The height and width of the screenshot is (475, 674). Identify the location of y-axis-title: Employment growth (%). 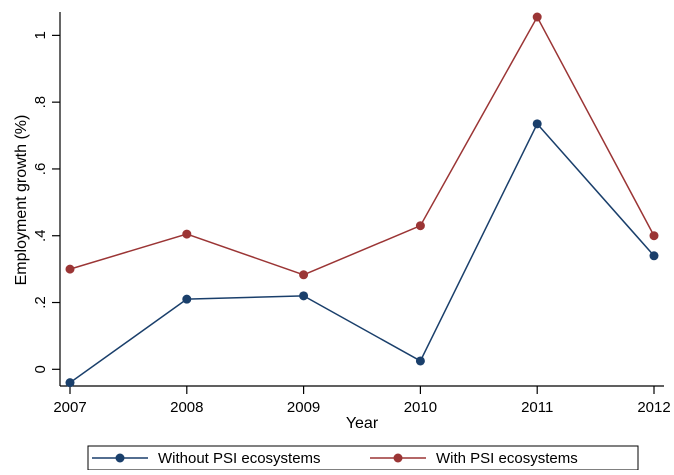
(21, 200).